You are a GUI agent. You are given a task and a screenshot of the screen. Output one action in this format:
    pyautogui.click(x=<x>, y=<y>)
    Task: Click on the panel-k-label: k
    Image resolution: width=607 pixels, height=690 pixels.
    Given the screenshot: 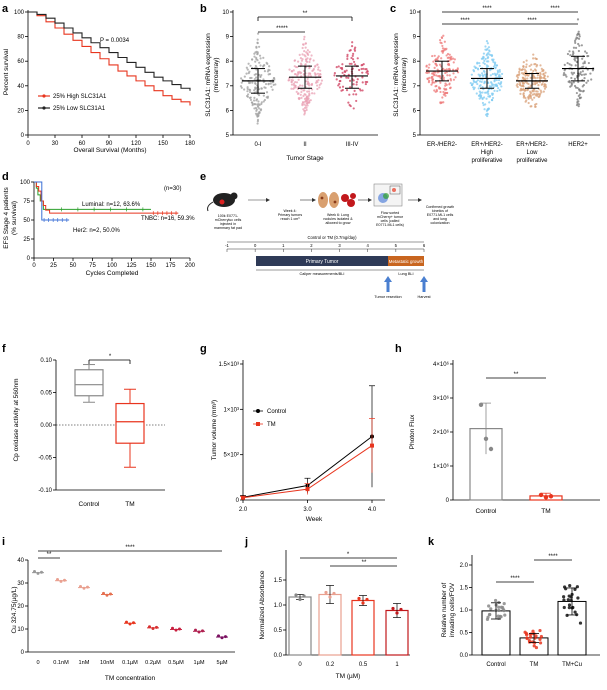 What is the action you would take?
    pyautogui.click(x=431, y=542)
    